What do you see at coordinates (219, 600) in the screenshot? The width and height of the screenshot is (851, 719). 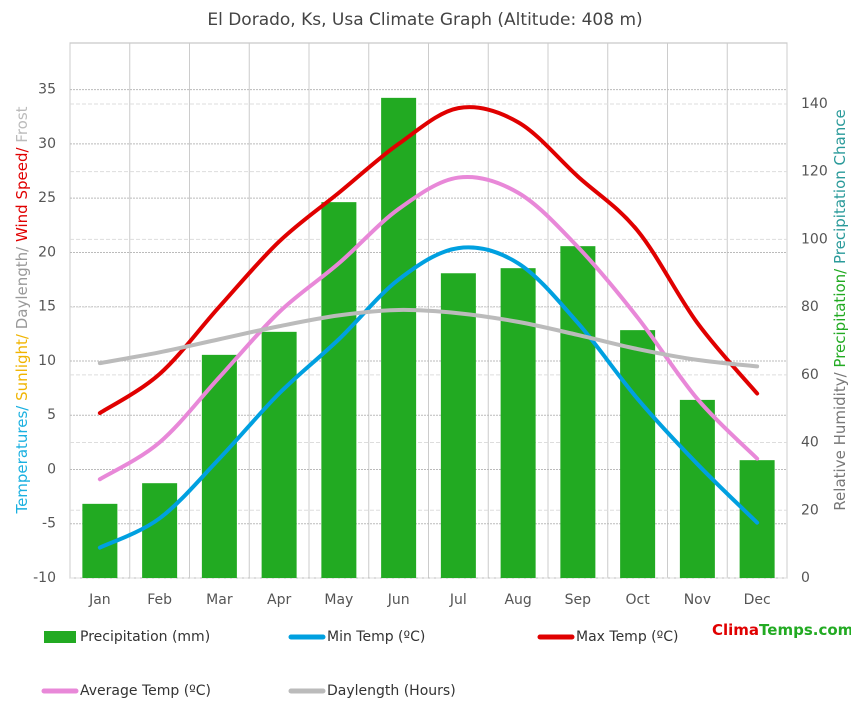 I see `x-tick-label: Mar` at bounding box center [219, 600].